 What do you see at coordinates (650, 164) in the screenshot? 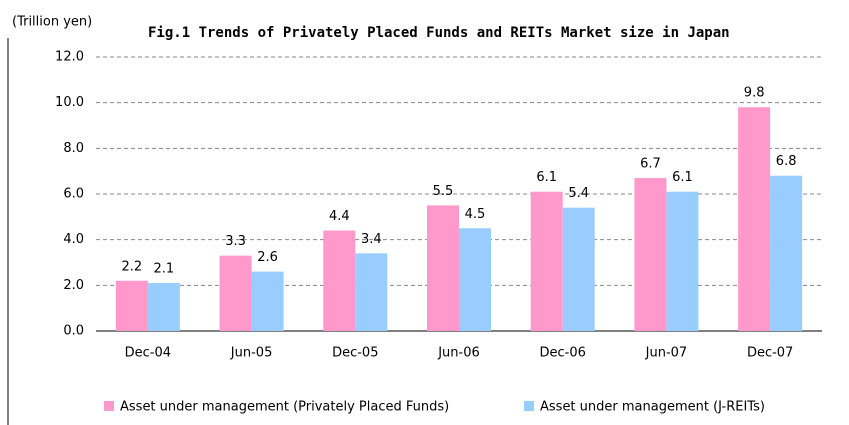
I see `data-label: 6.7` at bounding box center [650, 164].